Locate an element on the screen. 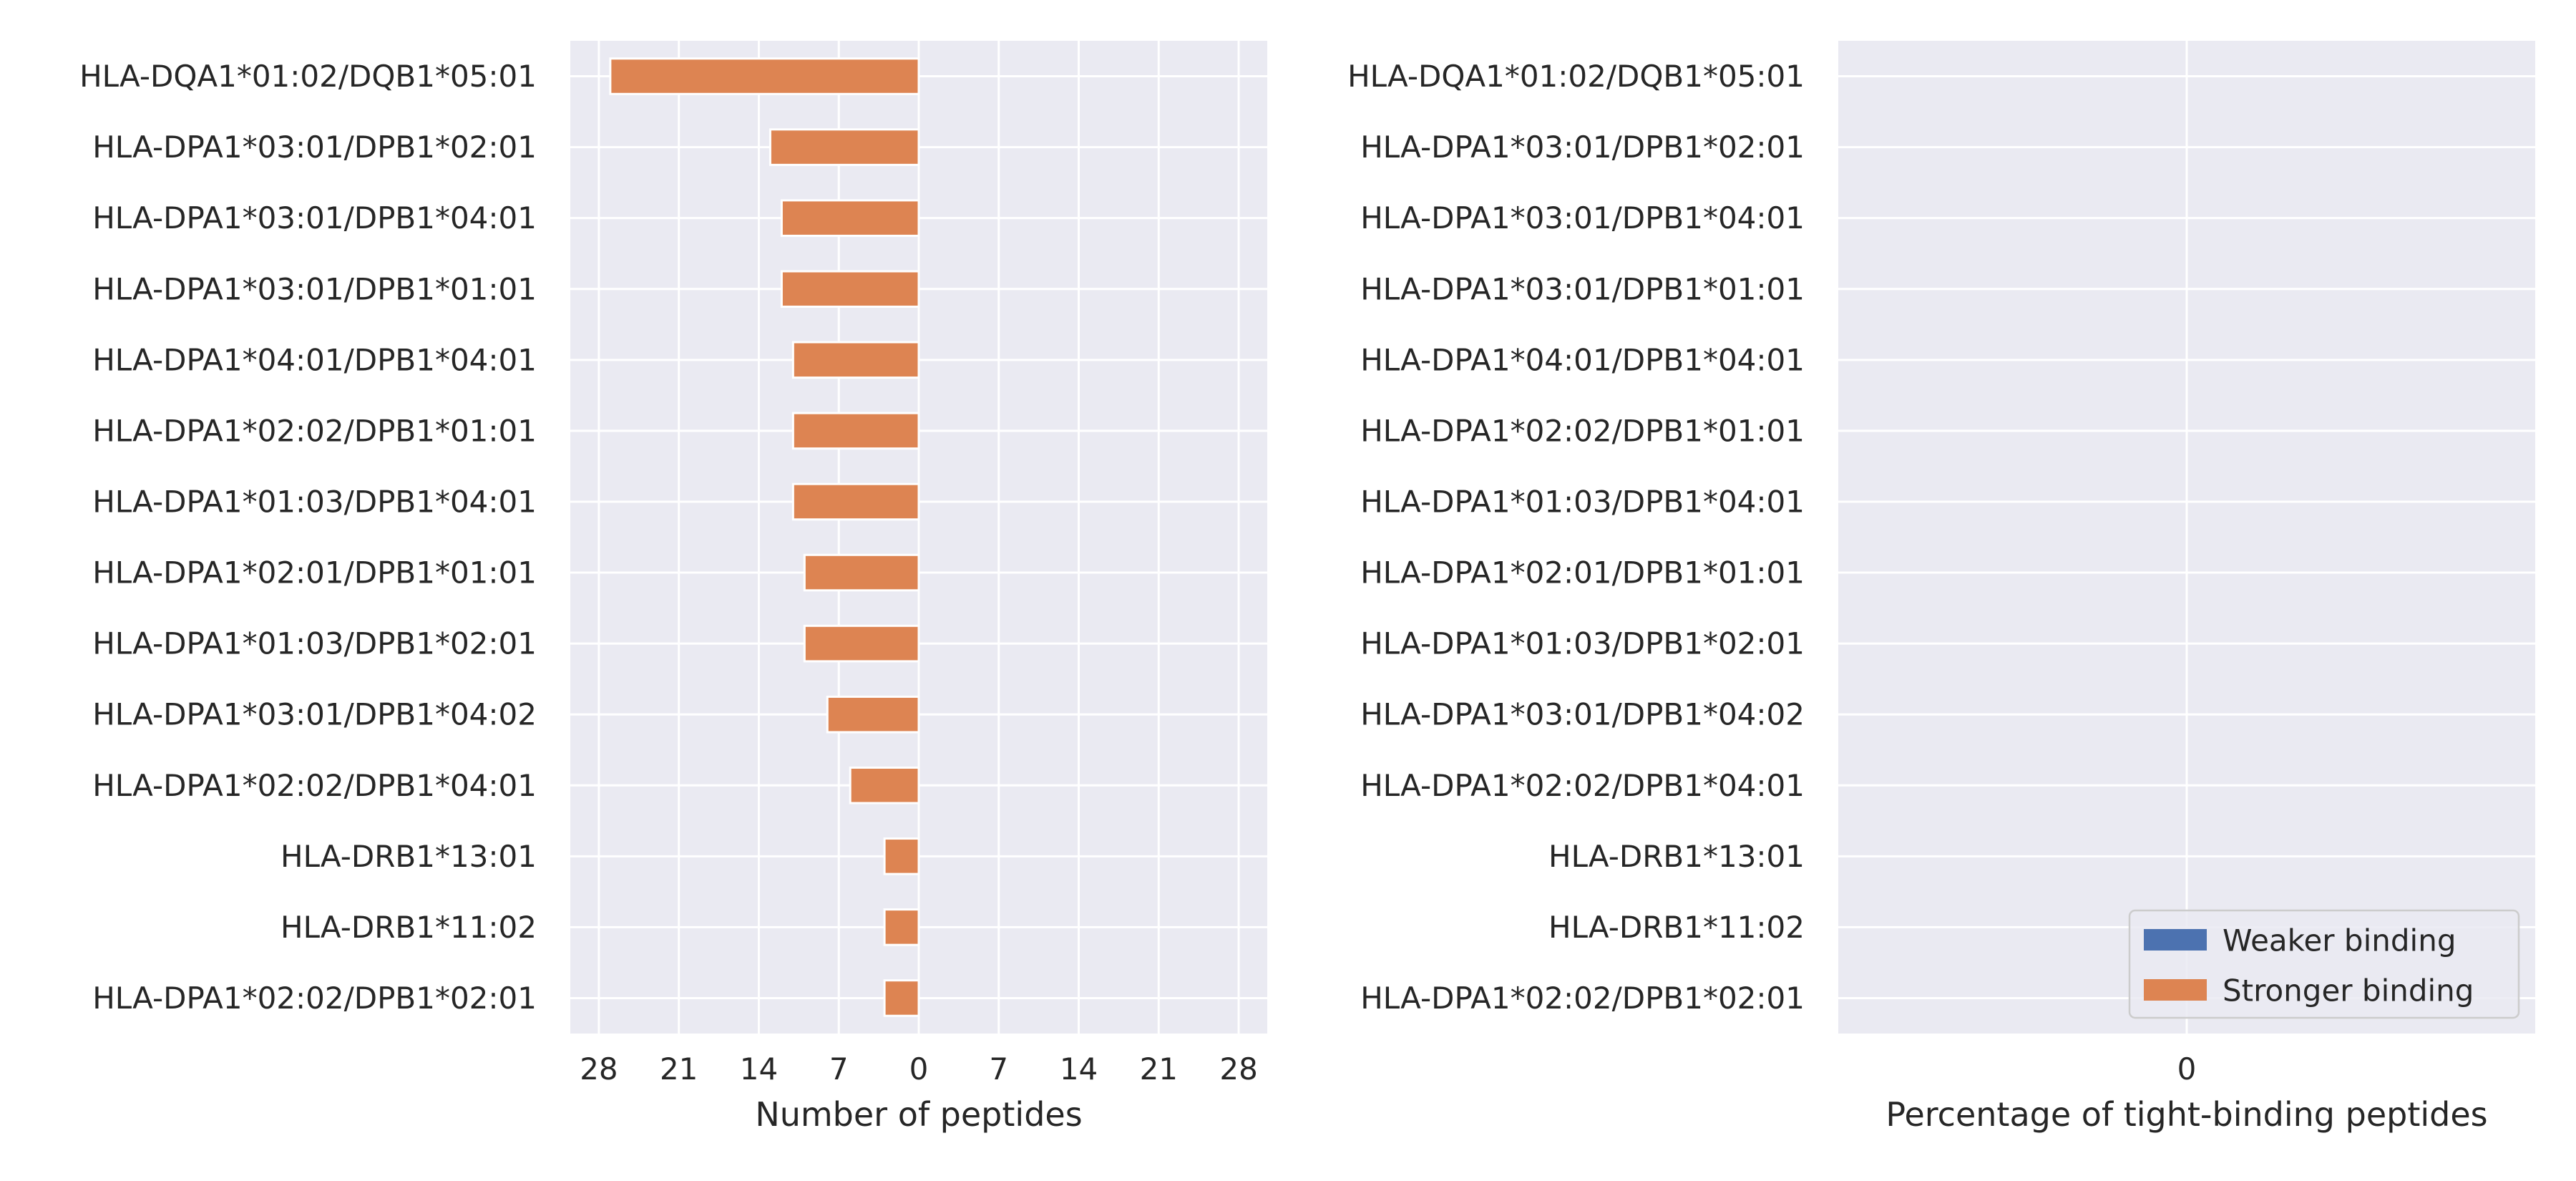 This screenshot has width=2576, height=1181. legend-label: Weaker binding is located at coordinates (2339, 940).